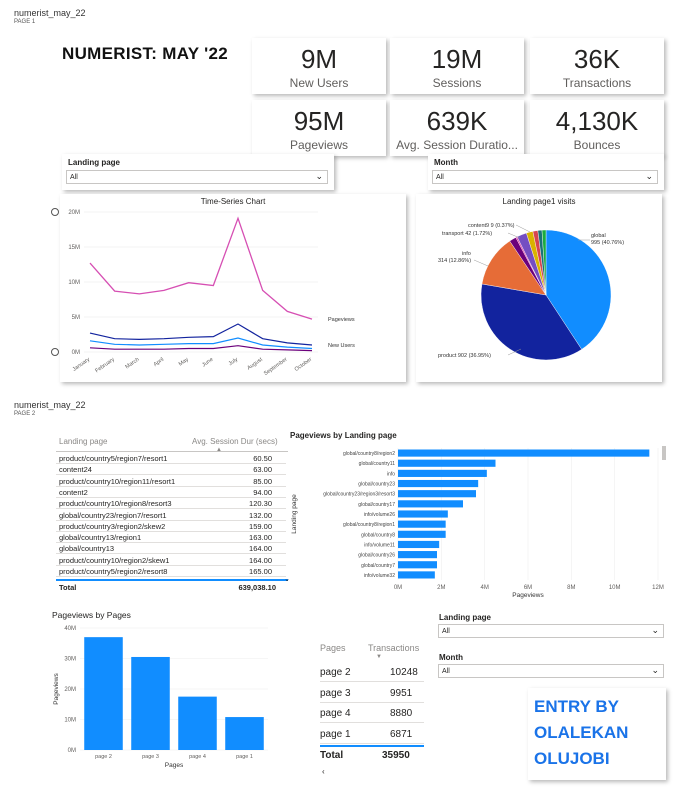 This screenshot has width=697, height=798. I want to click on table-row: product/country5/region7/resort1 60.50, so click(171, 458).